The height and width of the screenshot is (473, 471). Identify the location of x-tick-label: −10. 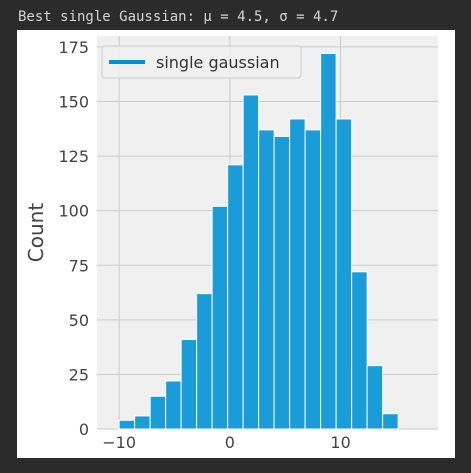
(119, 442).